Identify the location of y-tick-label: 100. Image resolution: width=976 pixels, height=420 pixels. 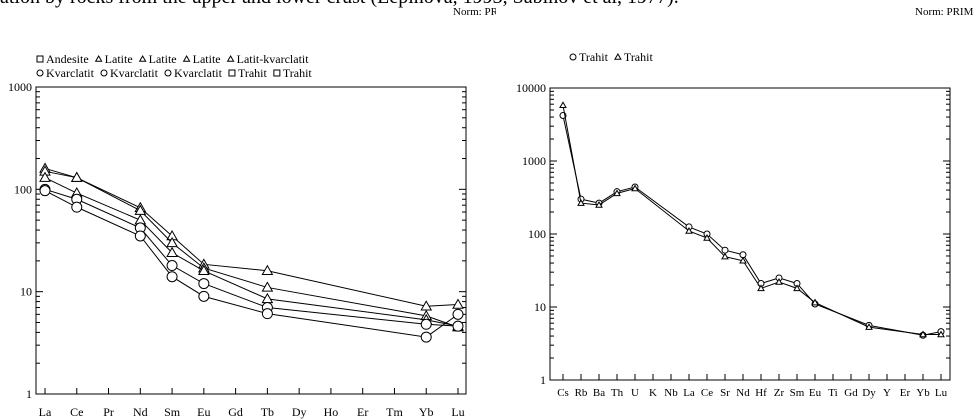
(23, 189).